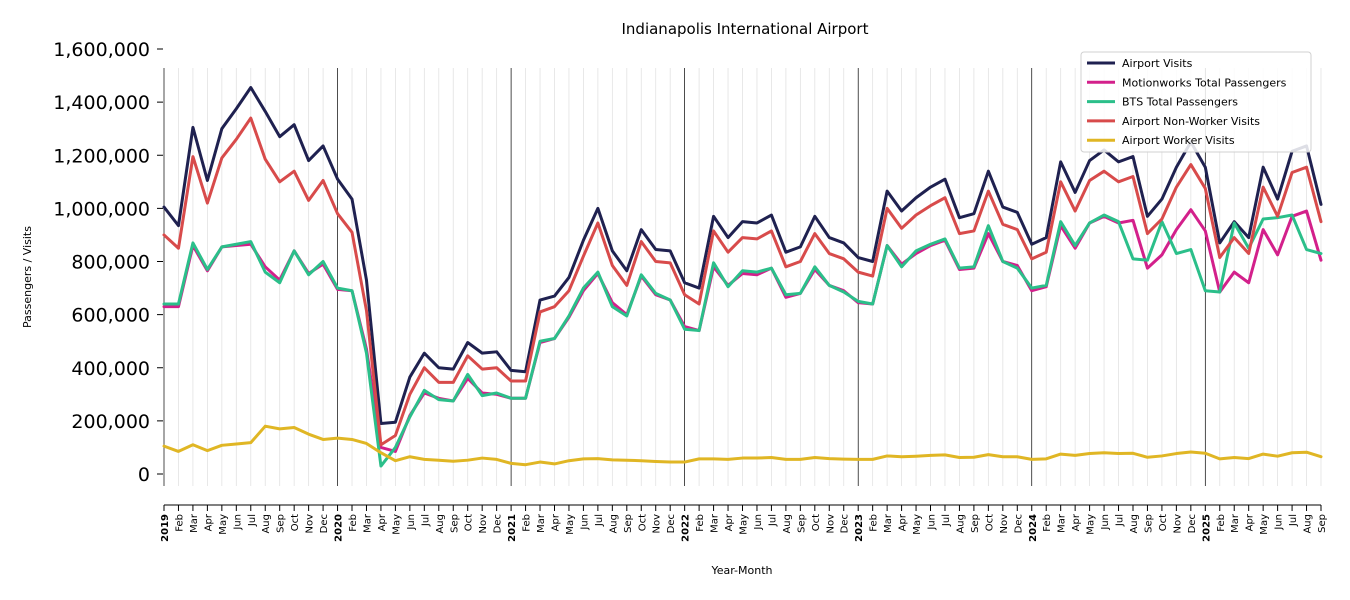  Describe the element at coordinates (27, 277) in the screenshot. I see `y-axis-label: Passengers / Visits` at that location.